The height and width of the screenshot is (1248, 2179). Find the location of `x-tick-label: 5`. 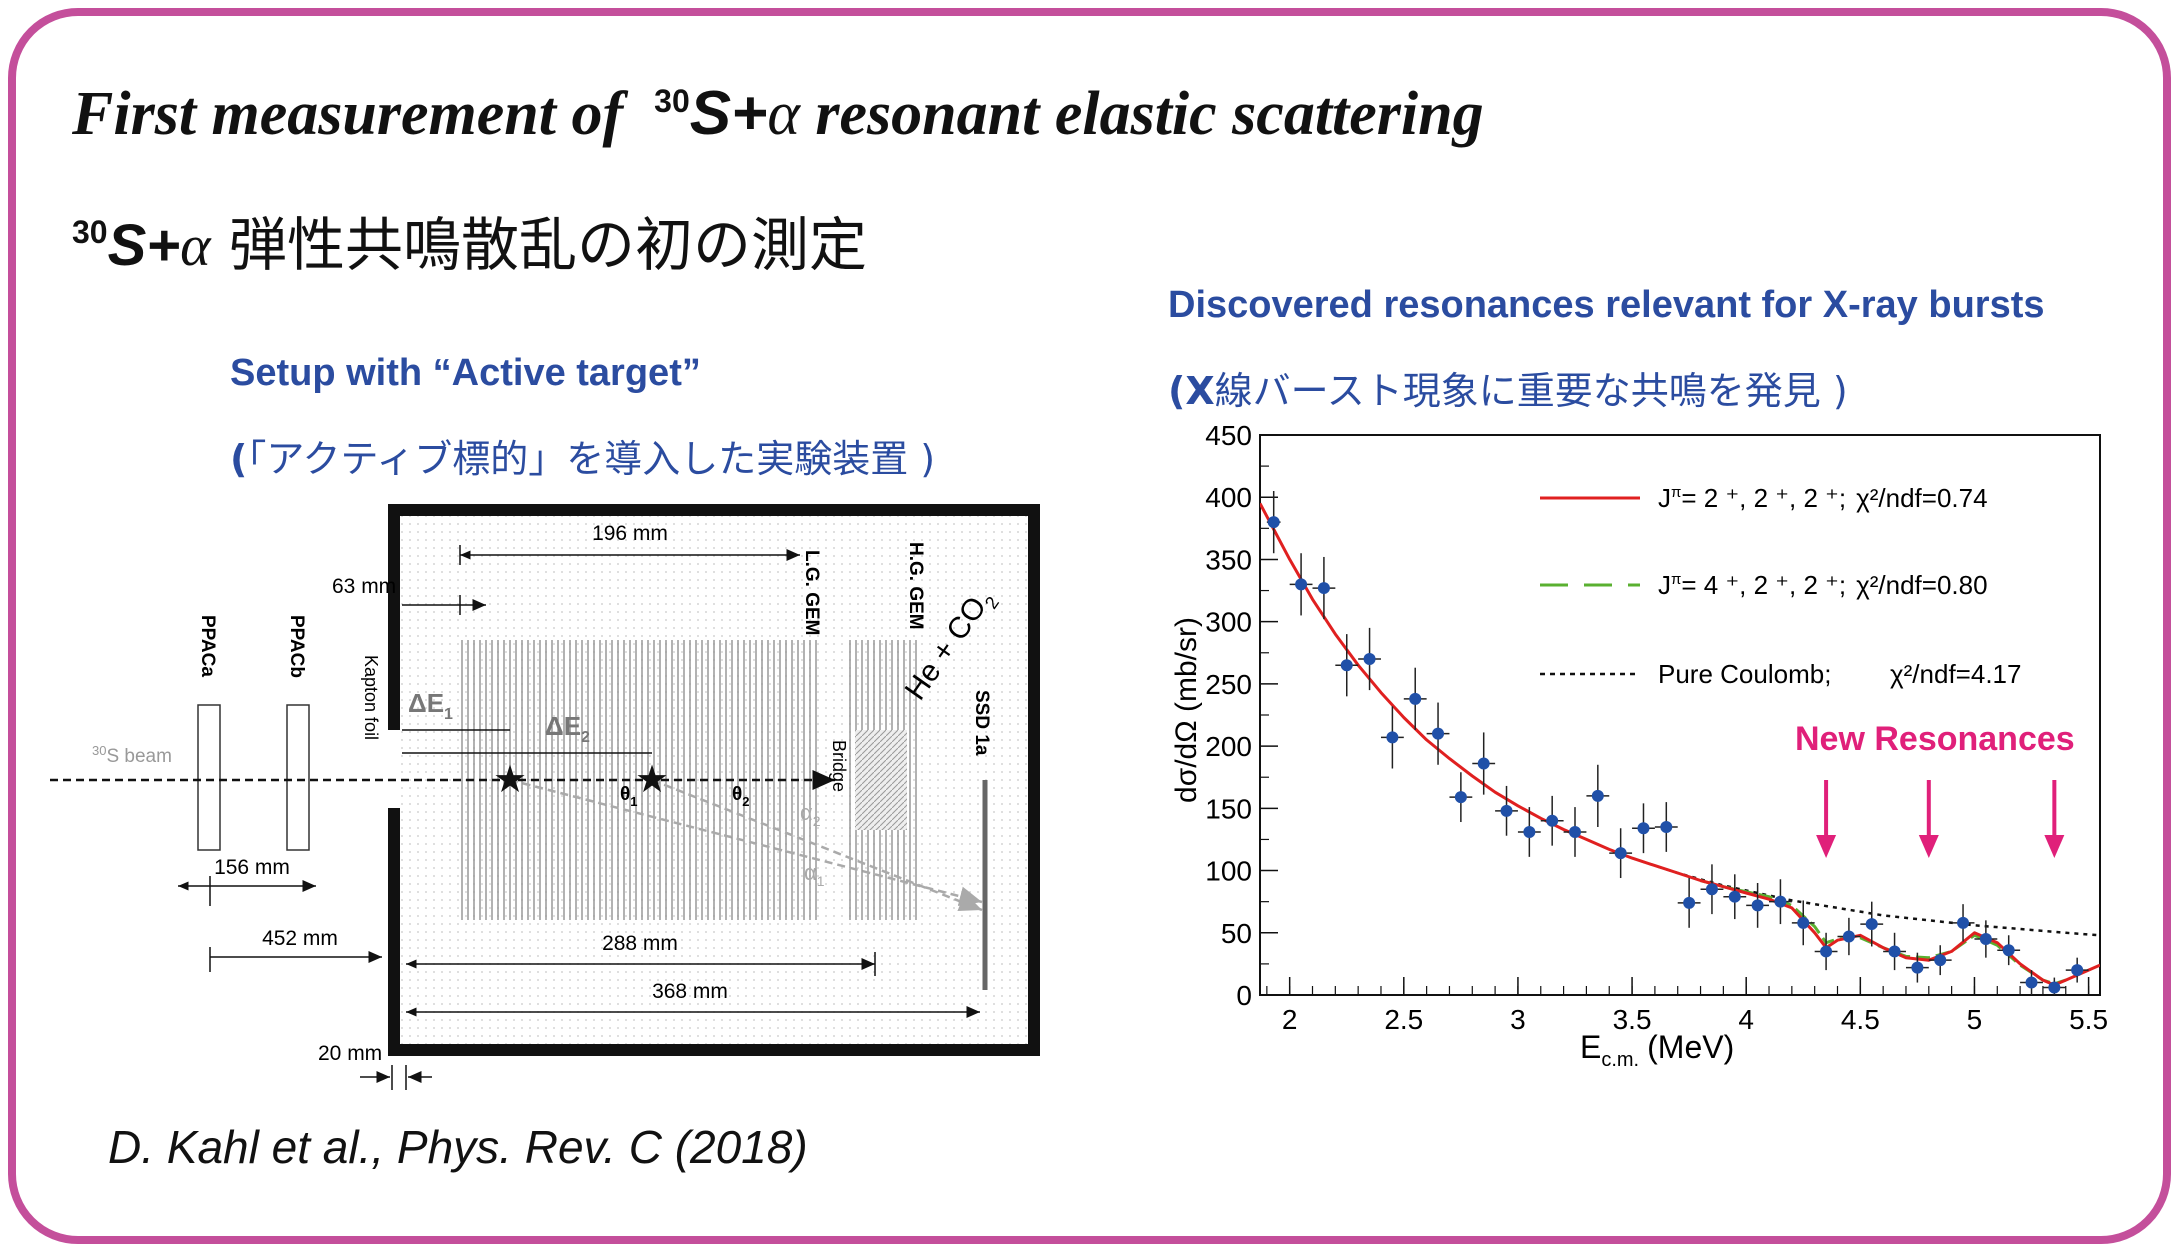

x-tick-label: 5 is located at coordinates (1975, 1019).